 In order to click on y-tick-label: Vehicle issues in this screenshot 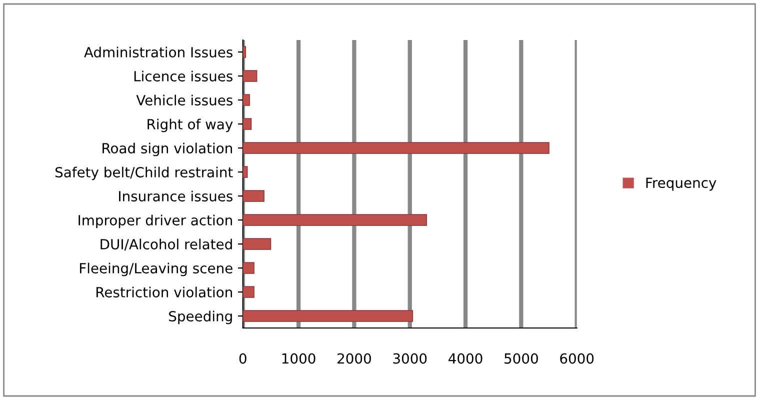, I will do `click(184, 100)`.